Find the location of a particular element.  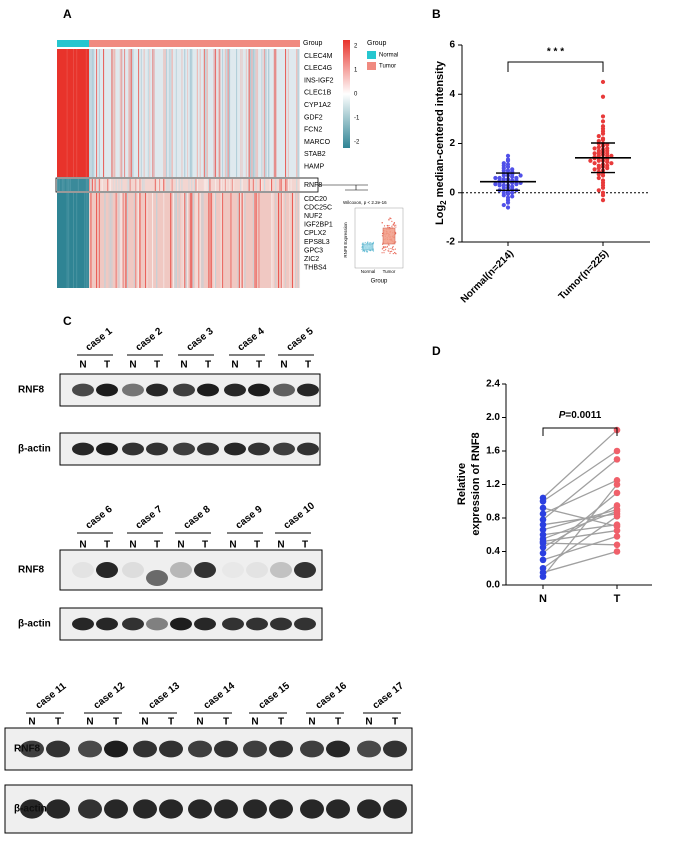

group-bar is located at coordinates (194, 43).